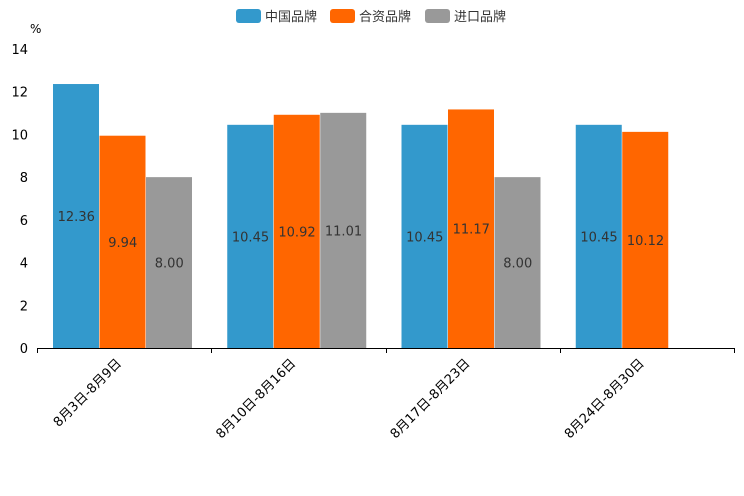  I want to click on bar-value-label: 11.01, so click(343, 231).